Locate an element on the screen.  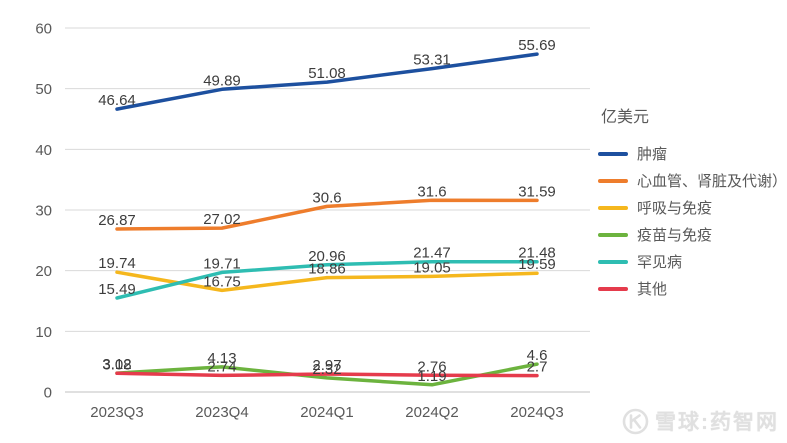
x-tick-label: 2024Q2 is located at coordinates (431, 412).